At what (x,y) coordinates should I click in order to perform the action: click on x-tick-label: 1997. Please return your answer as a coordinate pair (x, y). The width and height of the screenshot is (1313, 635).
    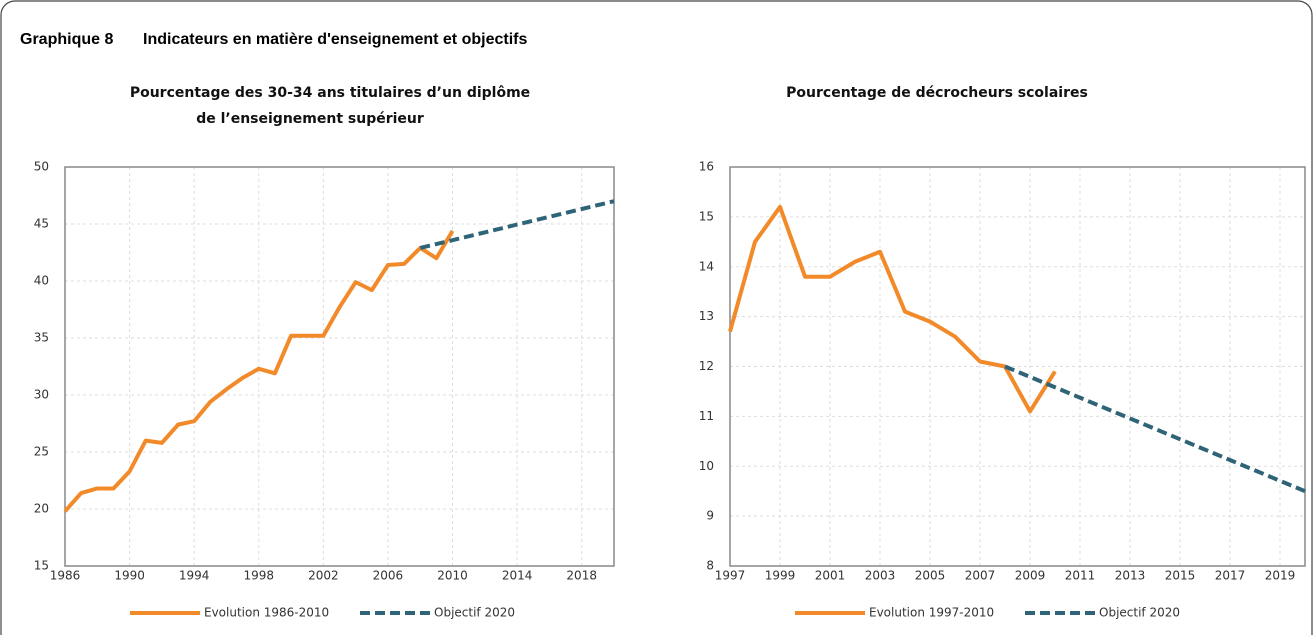
    Looking at the image, I should click on (730, 576).